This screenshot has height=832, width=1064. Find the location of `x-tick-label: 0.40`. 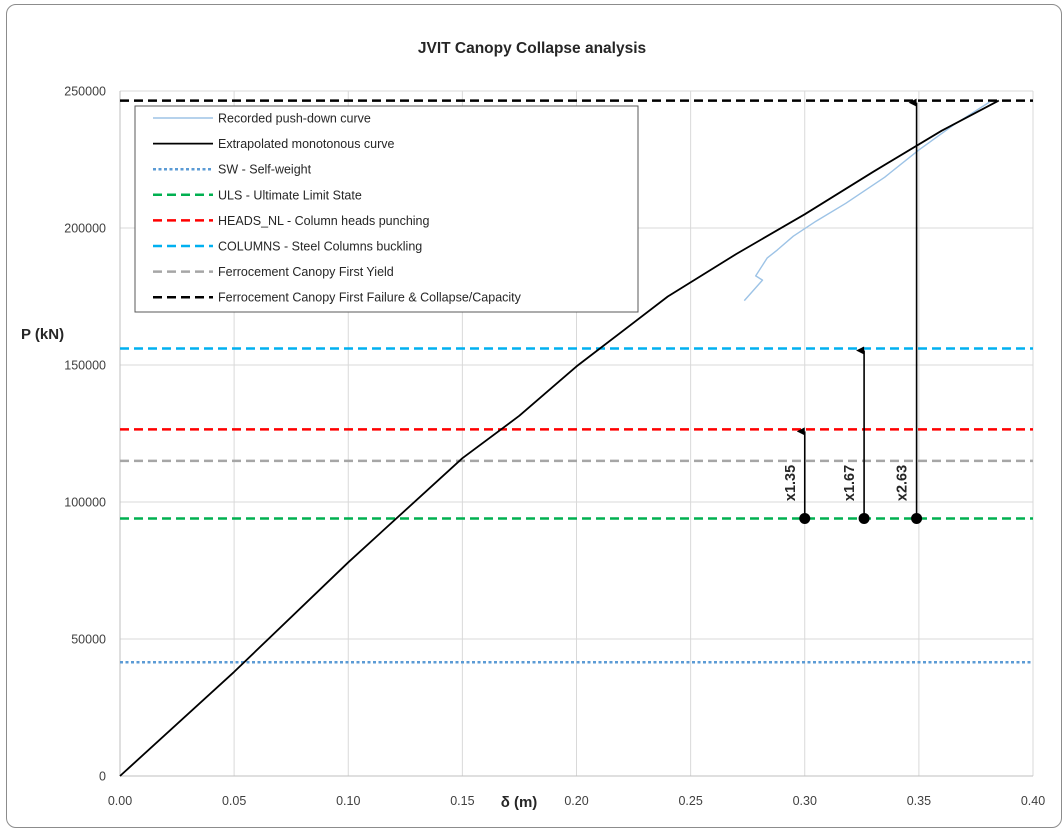

x-tick-label: 0.40 is located at coordinates (1033, 801).